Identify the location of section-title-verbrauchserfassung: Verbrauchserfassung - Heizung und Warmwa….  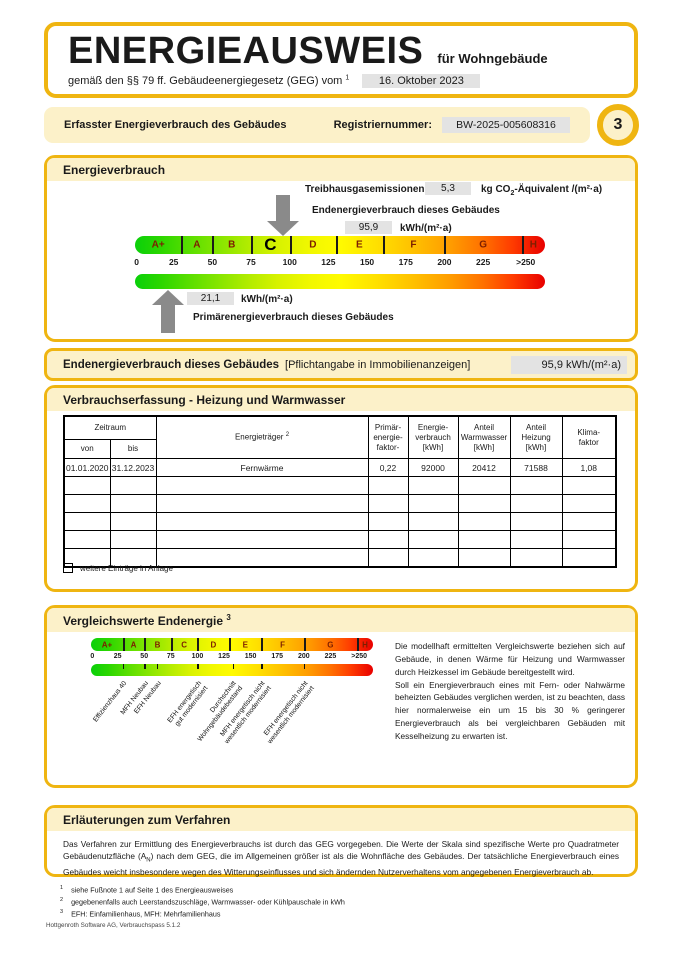
(341, 399).